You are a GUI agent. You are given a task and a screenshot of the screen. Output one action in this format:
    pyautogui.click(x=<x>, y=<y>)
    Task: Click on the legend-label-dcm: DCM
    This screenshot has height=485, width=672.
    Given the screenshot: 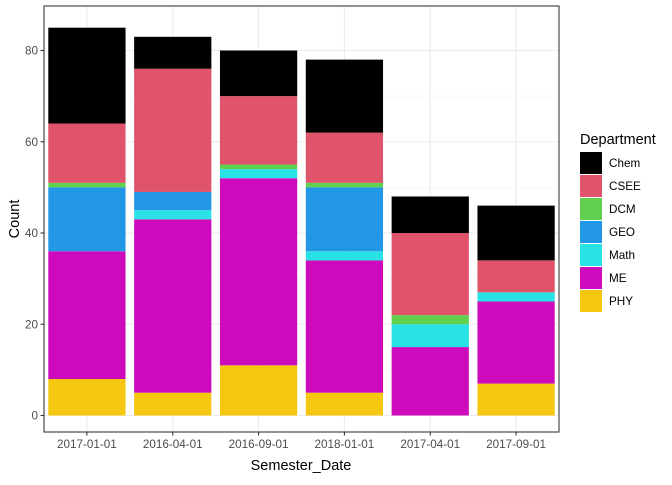 What is the action you would take?
    pyautogui.click(x=622, y=209)
    